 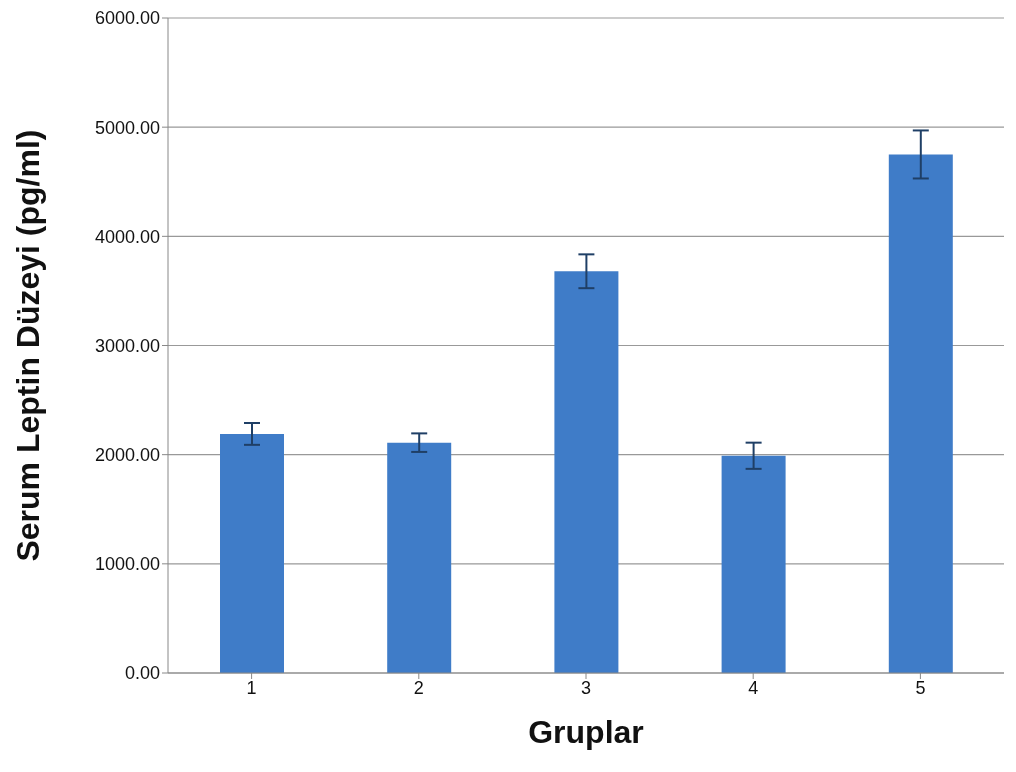 What do you see at coordinates (127, 18) in the screenshot?
I see `y-tick-label: 6000.00` at bounding box center [127, 18].